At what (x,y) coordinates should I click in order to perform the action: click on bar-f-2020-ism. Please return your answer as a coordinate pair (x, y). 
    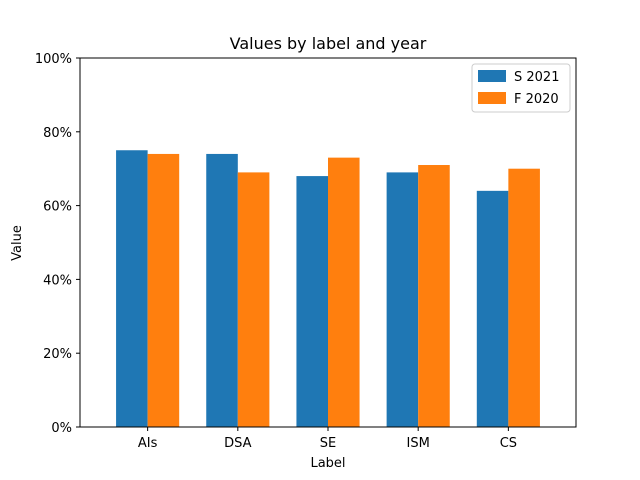
    Looking at the image, I should click on (434, 296).